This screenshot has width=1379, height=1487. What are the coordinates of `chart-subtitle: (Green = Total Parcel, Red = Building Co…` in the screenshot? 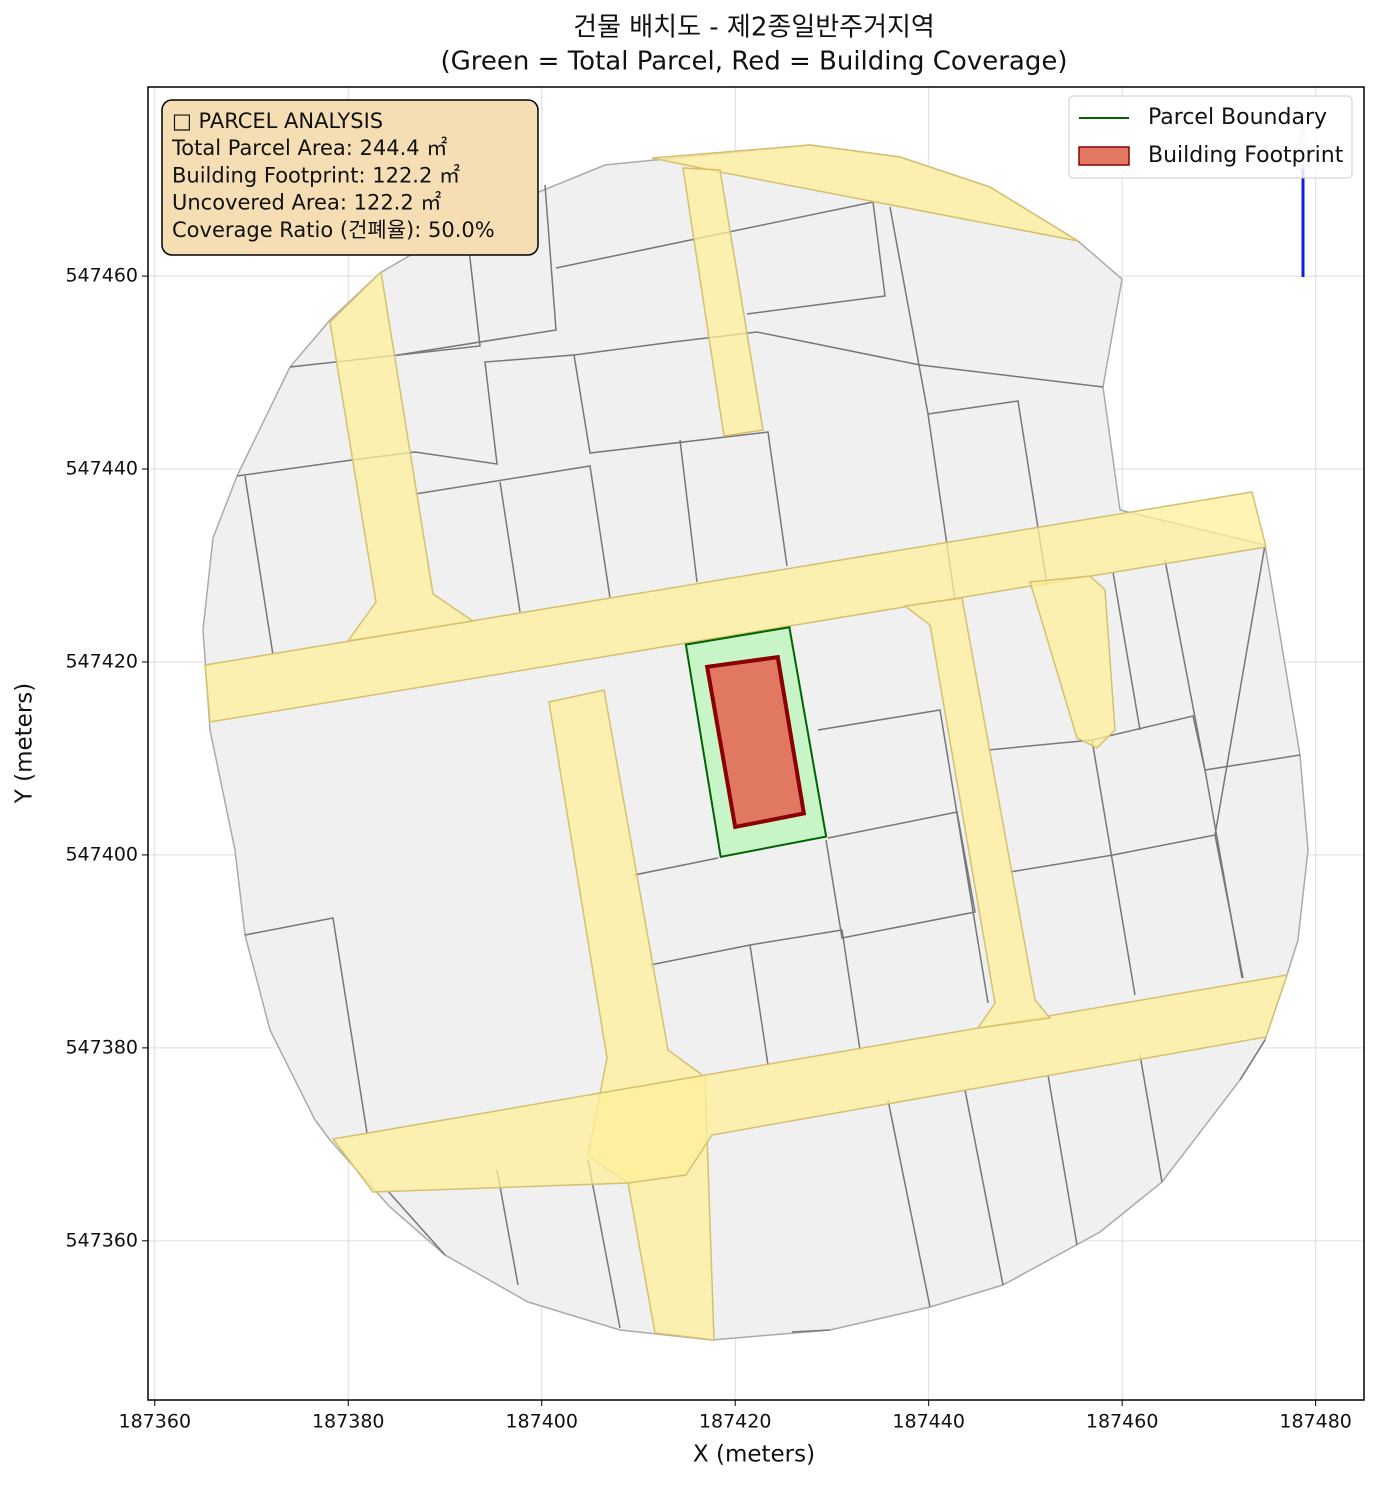 It's located at (754, 62).